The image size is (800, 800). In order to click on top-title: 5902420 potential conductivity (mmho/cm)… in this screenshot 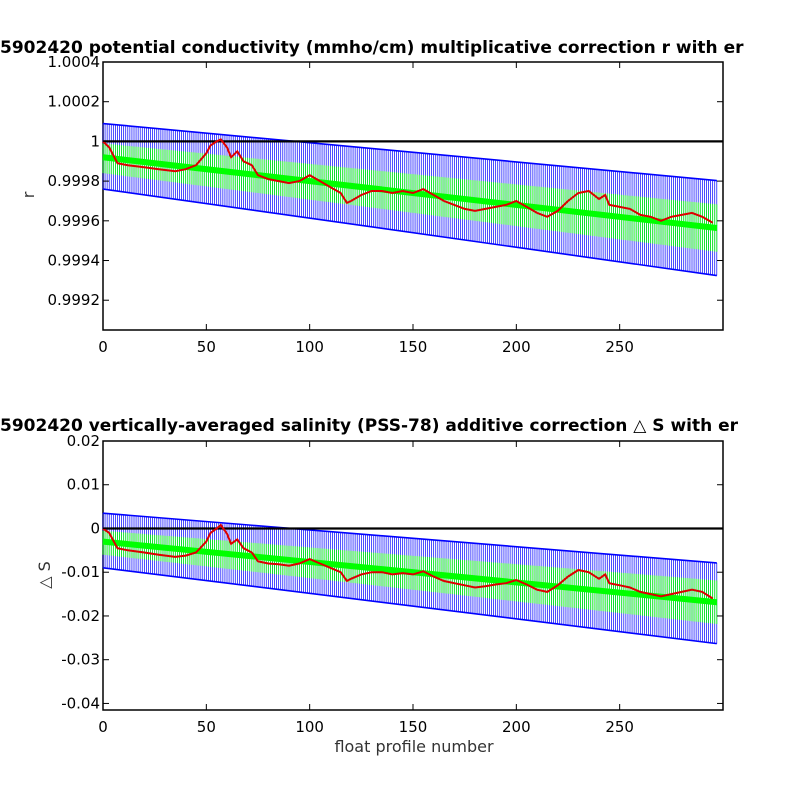, I will do `click(372, 48)`.